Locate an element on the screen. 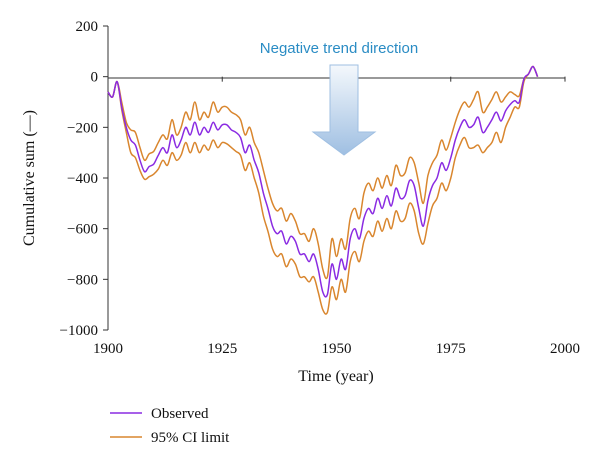 The height and width of the screenshot is (465, 600). y-tick-label: 0 is located at coordinates (95, 78).